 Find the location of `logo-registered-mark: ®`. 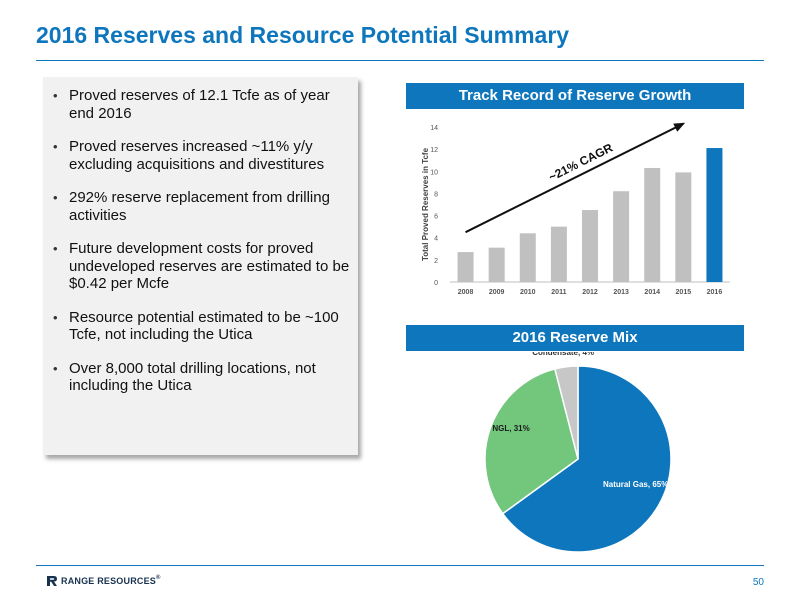

logo-registered-mark: ® is located at coordinates (158, 578).